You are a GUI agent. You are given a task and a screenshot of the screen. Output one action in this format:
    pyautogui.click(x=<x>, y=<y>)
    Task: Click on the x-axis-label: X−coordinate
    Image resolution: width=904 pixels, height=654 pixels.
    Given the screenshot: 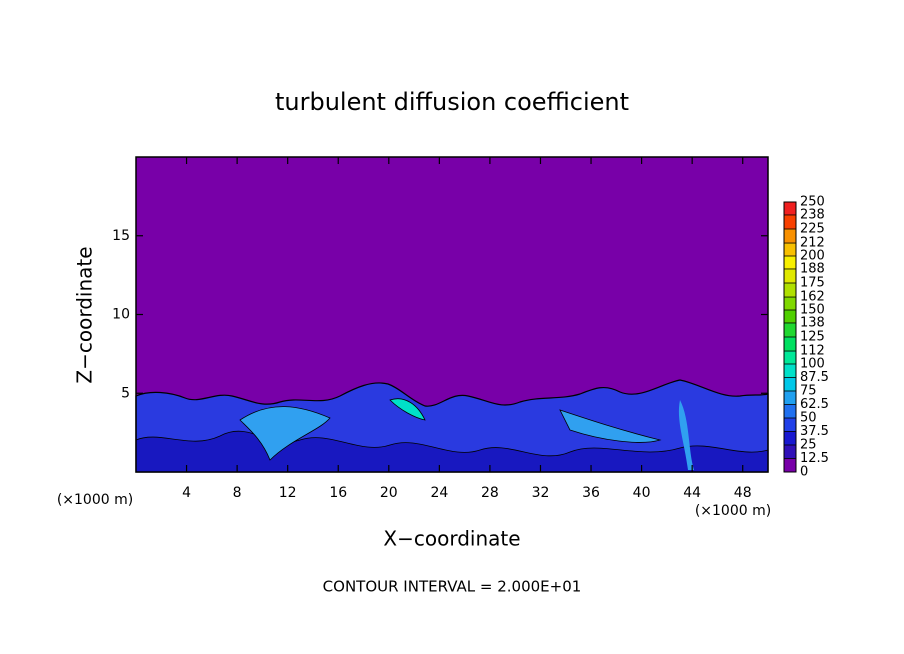 What is the action you would take?
    pyautogui.click(x=451, y=539)
    